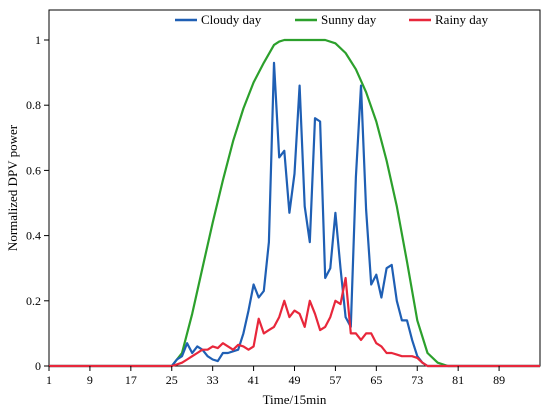 The width and height of the screenshot is (550, 413). Describe the element at coordinates (349, 19) in the screenshot. I see `legend-label-sunny-day: Sunny day` at that location.